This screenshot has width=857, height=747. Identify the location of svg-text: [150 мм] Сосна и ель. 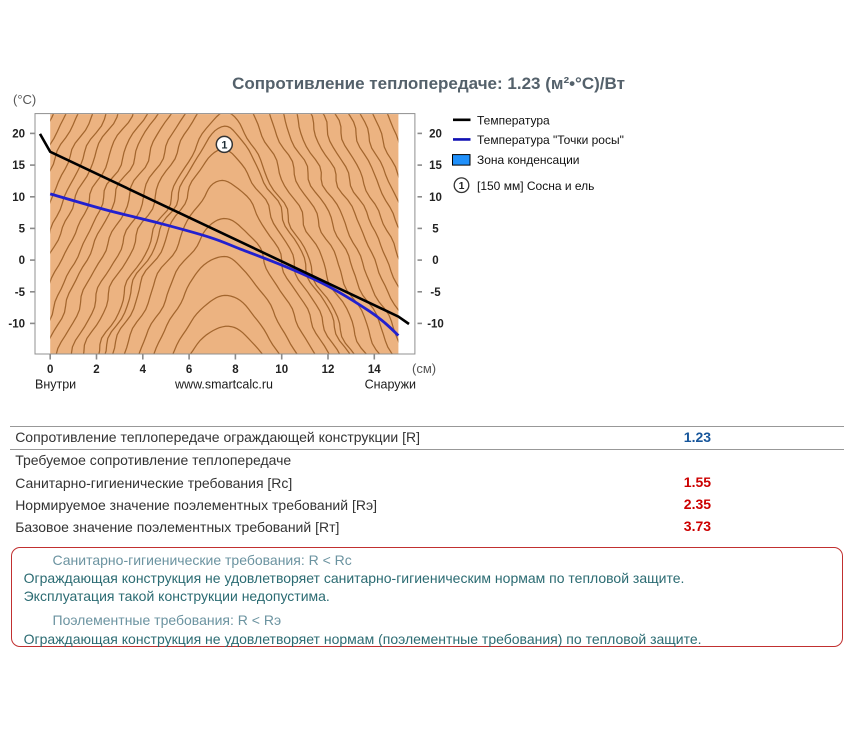
(535, 186).